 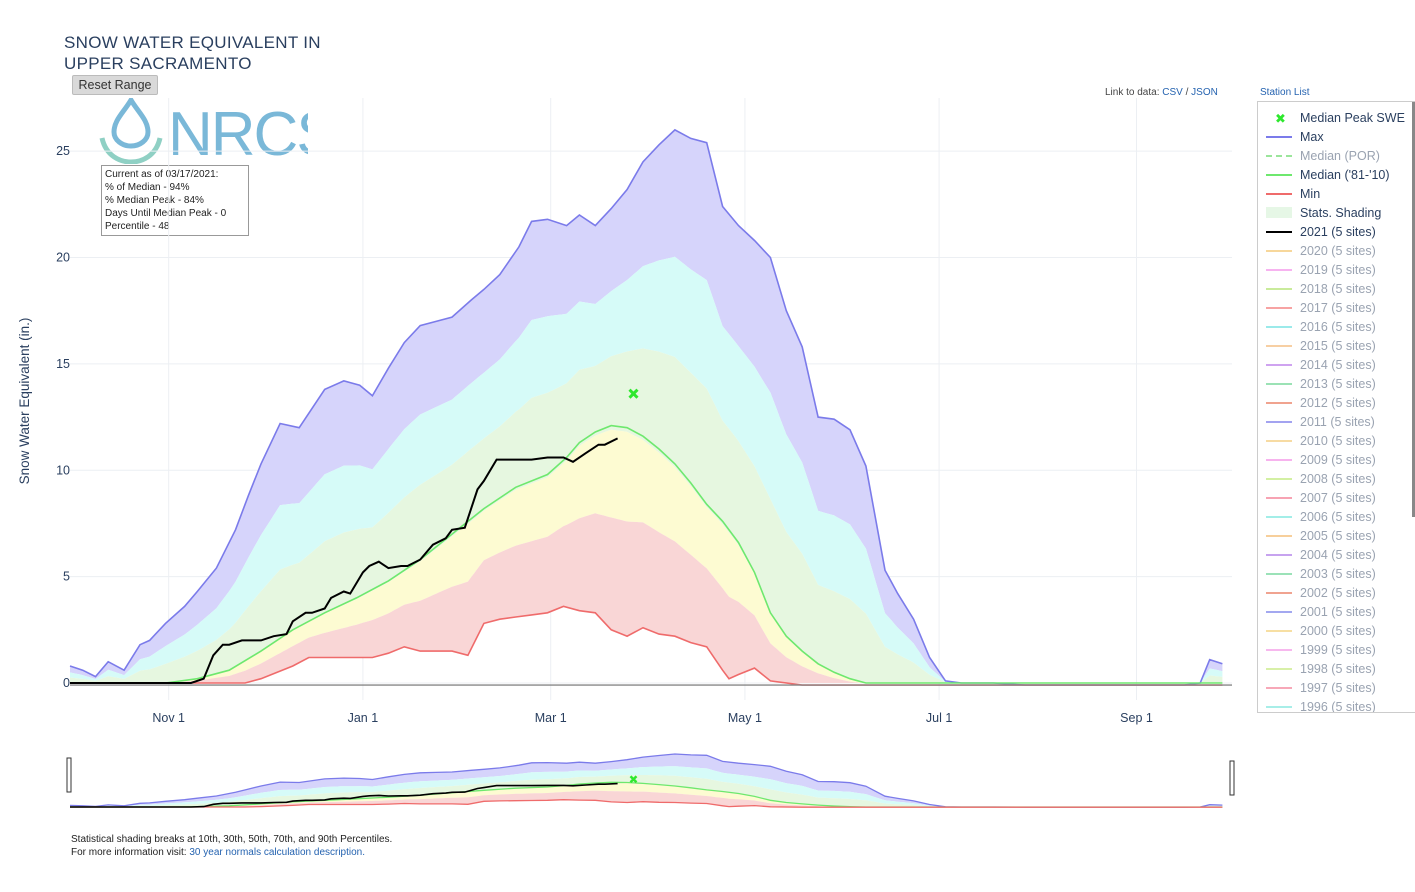 I want to click on legend-label: 2018 (5 sites), so click(x=1338, y=288).